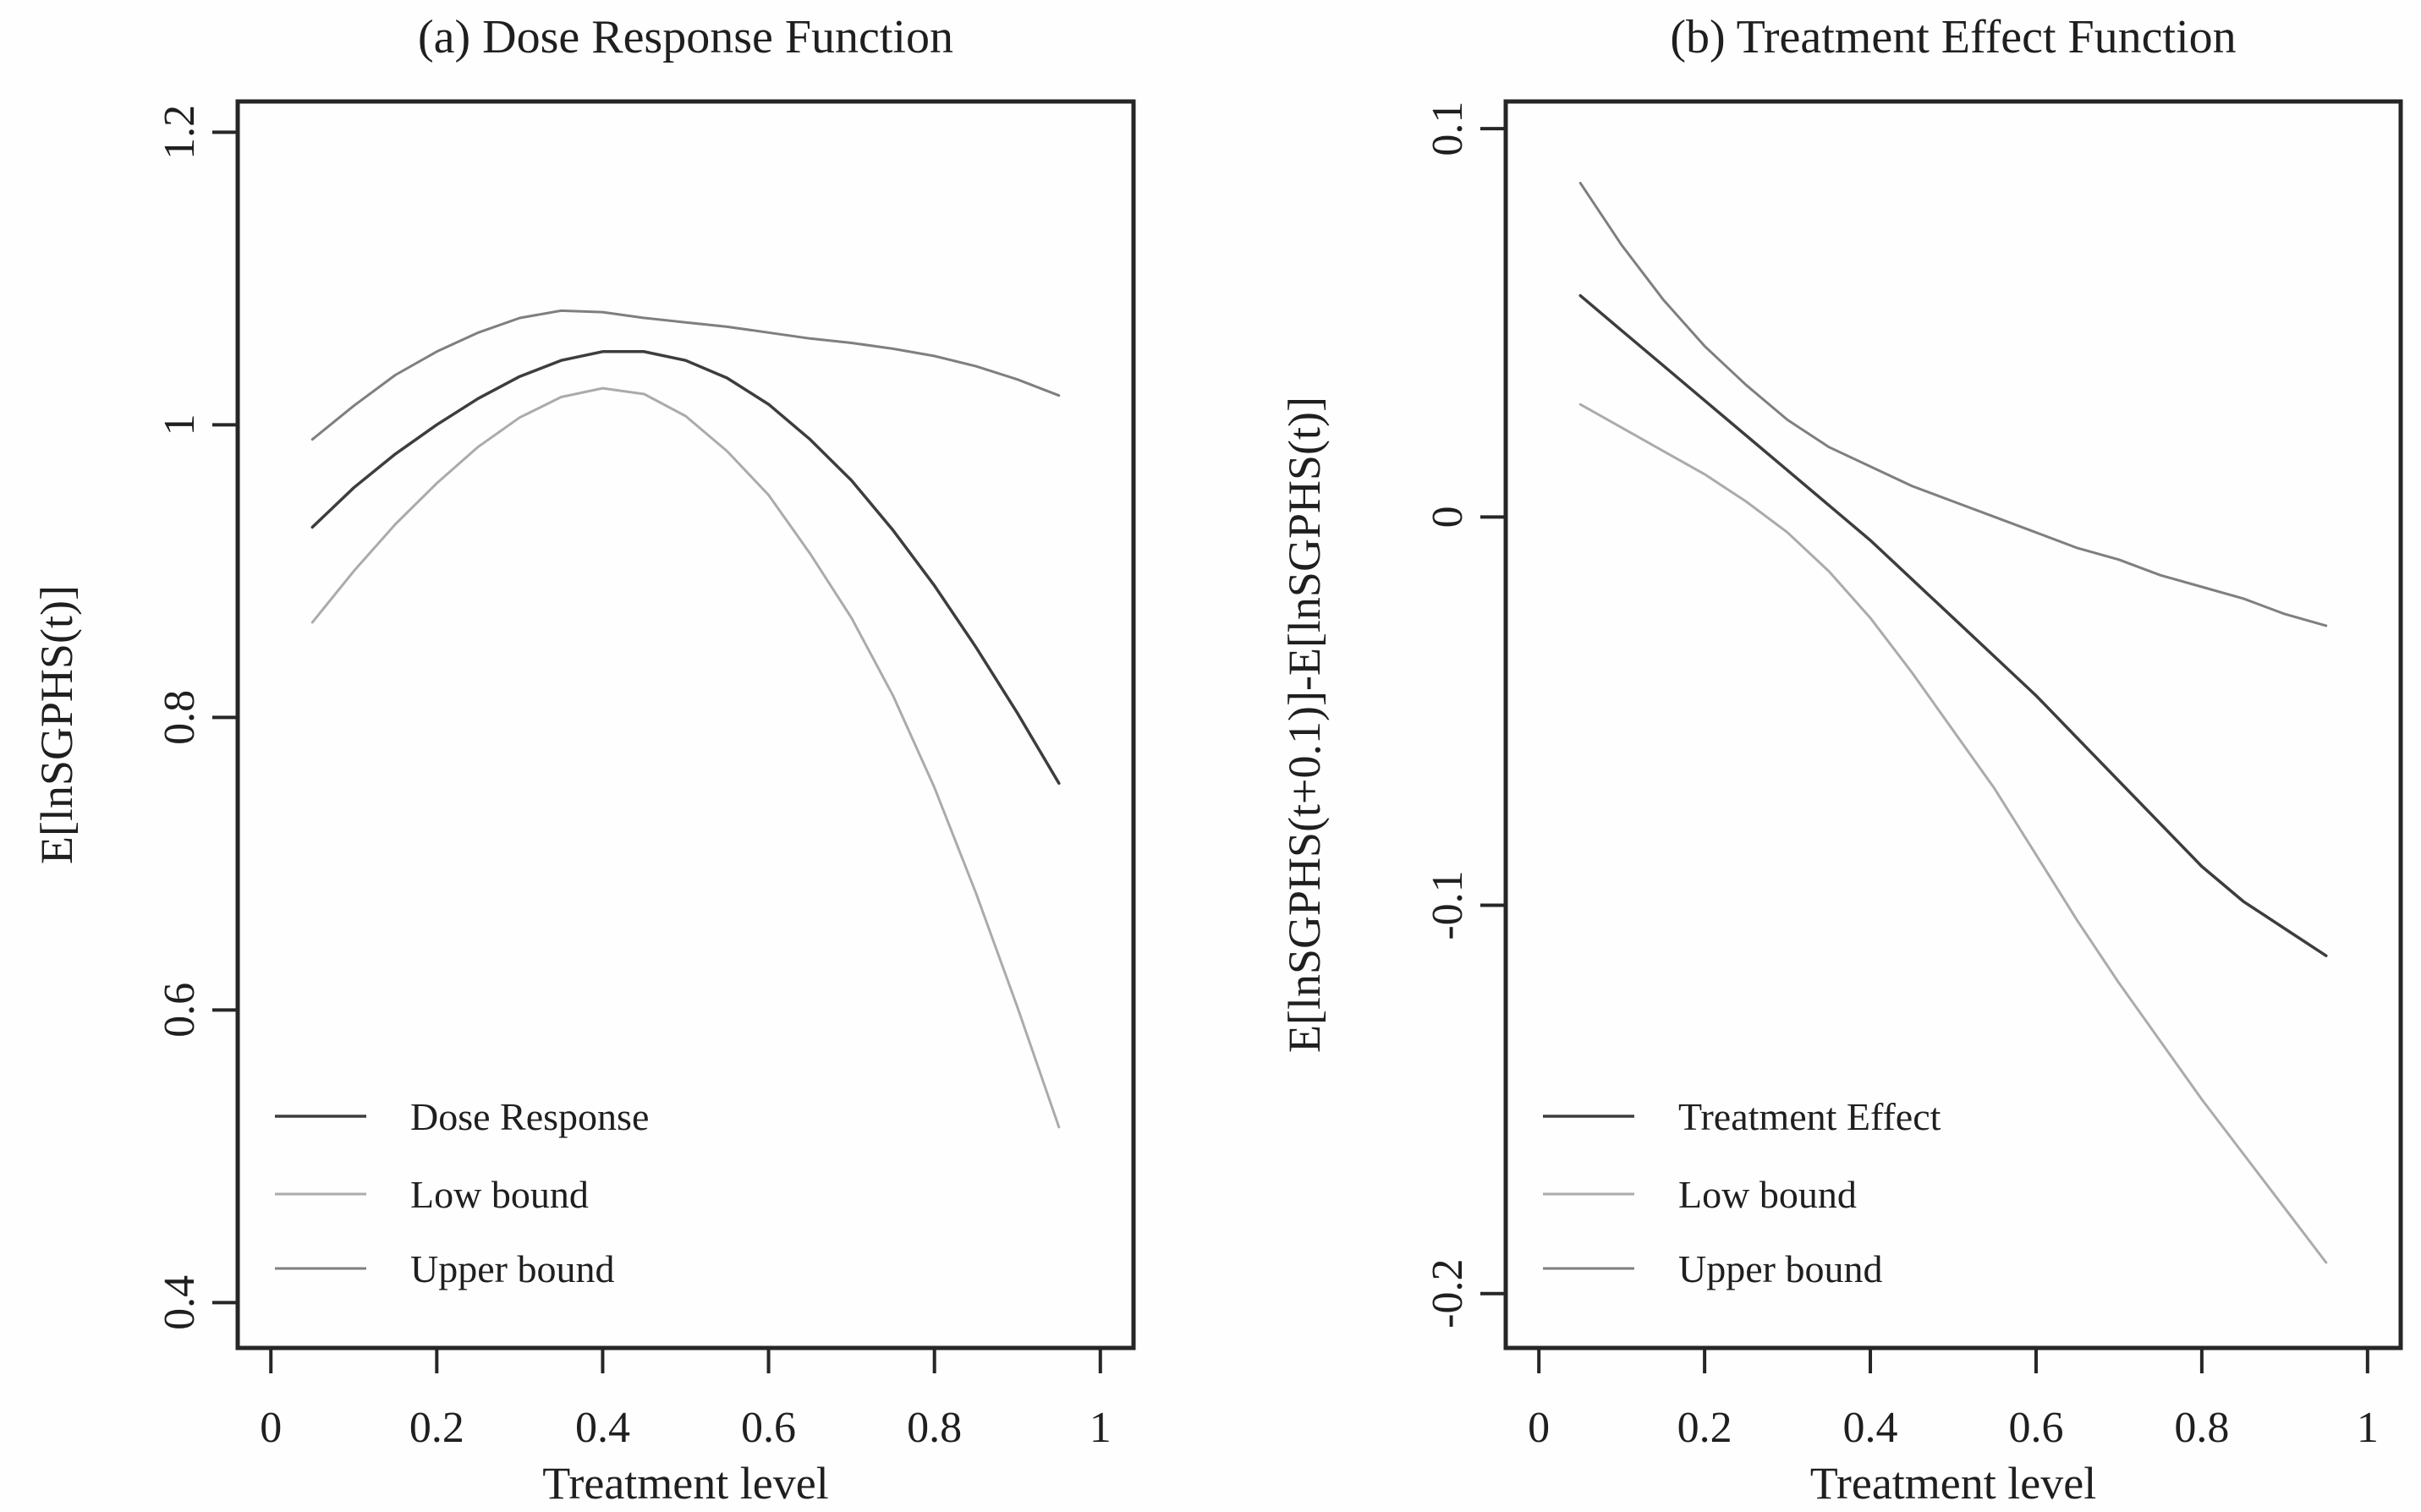 Image resolution: width=2421 pixels, height=1512 pixels. Describe the element at coordinates (180, 1302) in the screenshot. I see `y-tick-label: 0.4` at that location.